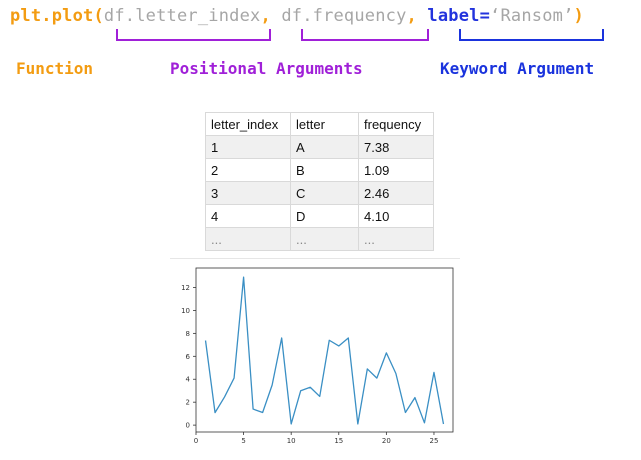 Image resolution: width=641 pixels, height=460 pixels. I want to click on bracket-keyword, so click(531, 35).